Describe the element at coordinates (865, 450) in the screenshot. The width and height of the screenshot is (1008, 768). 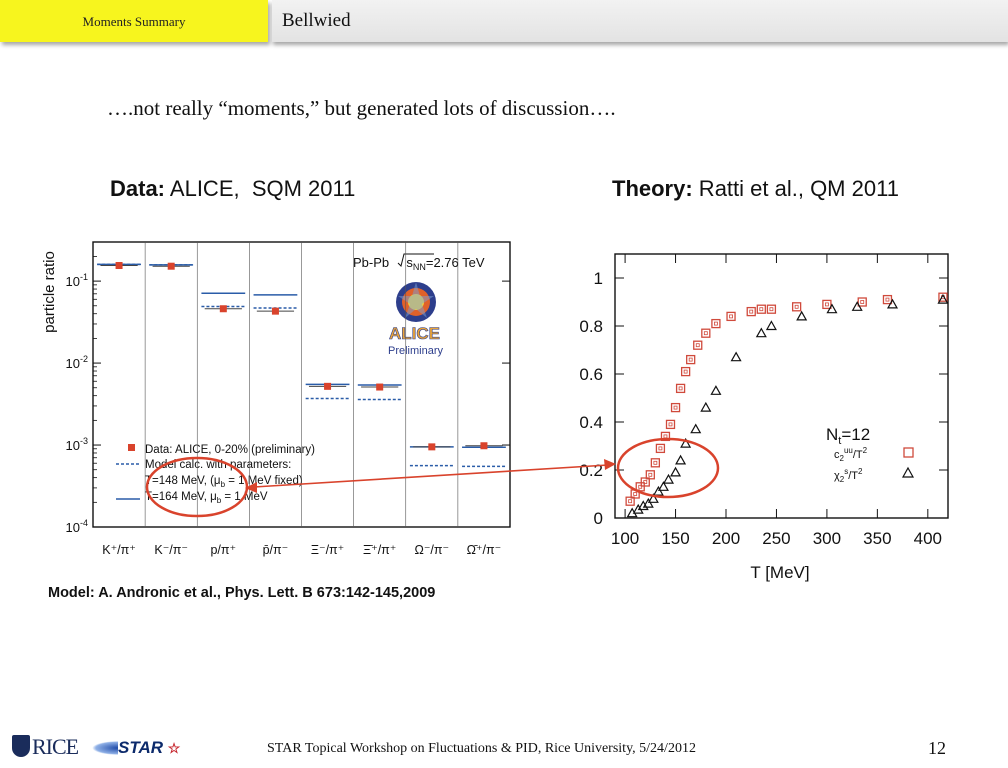
I see `c2-exp: 2` at that location.